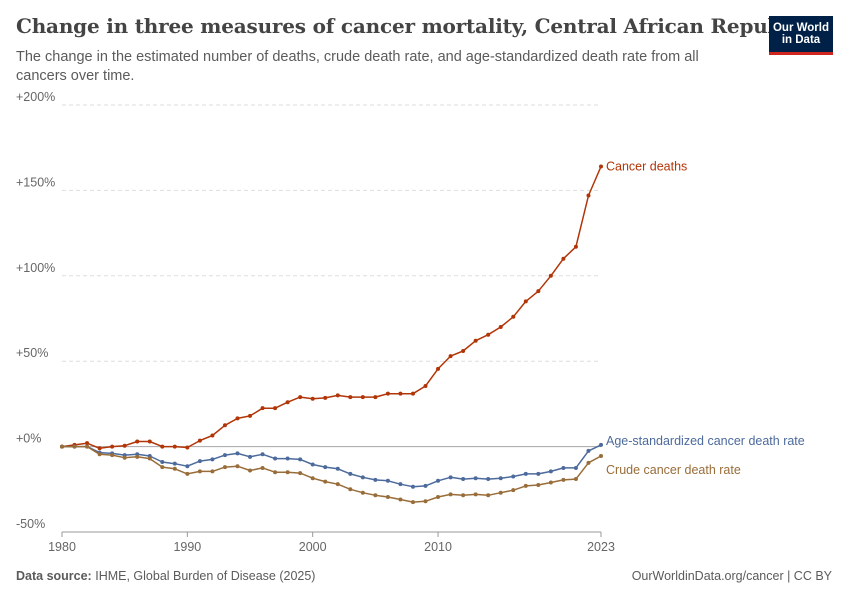 The width and height of the screenshot is (850, 600). What do you see at coordinates (30, 524) in the screenshot?
I see `y-tick-label: -50%` at bounding box center [30, 524].